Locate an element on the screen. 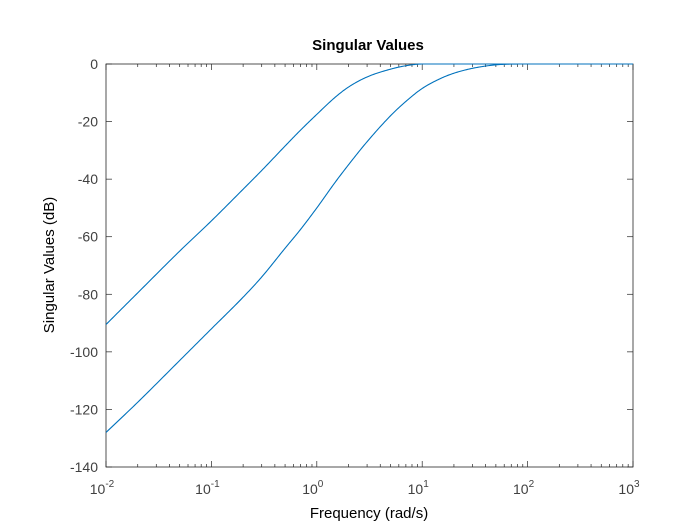 This screenshot has width=700, height=525. y-tick-label: -120 is located at coordinates (84, 409).